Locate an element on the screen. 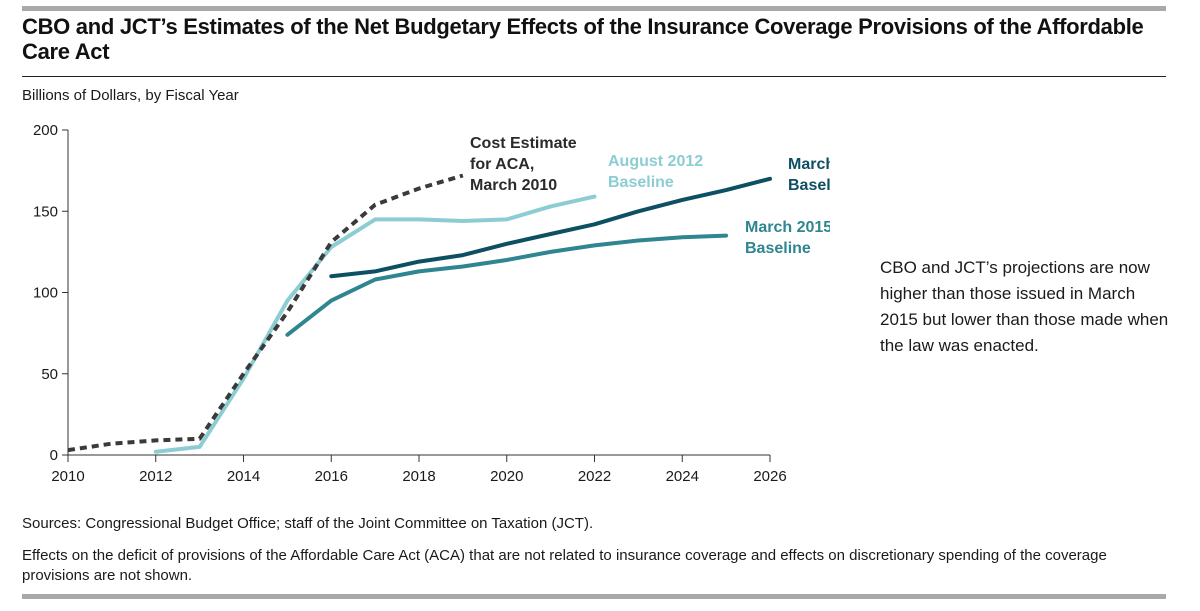  series-label: March 2016 Baseline is located at coordinates (809, 175).